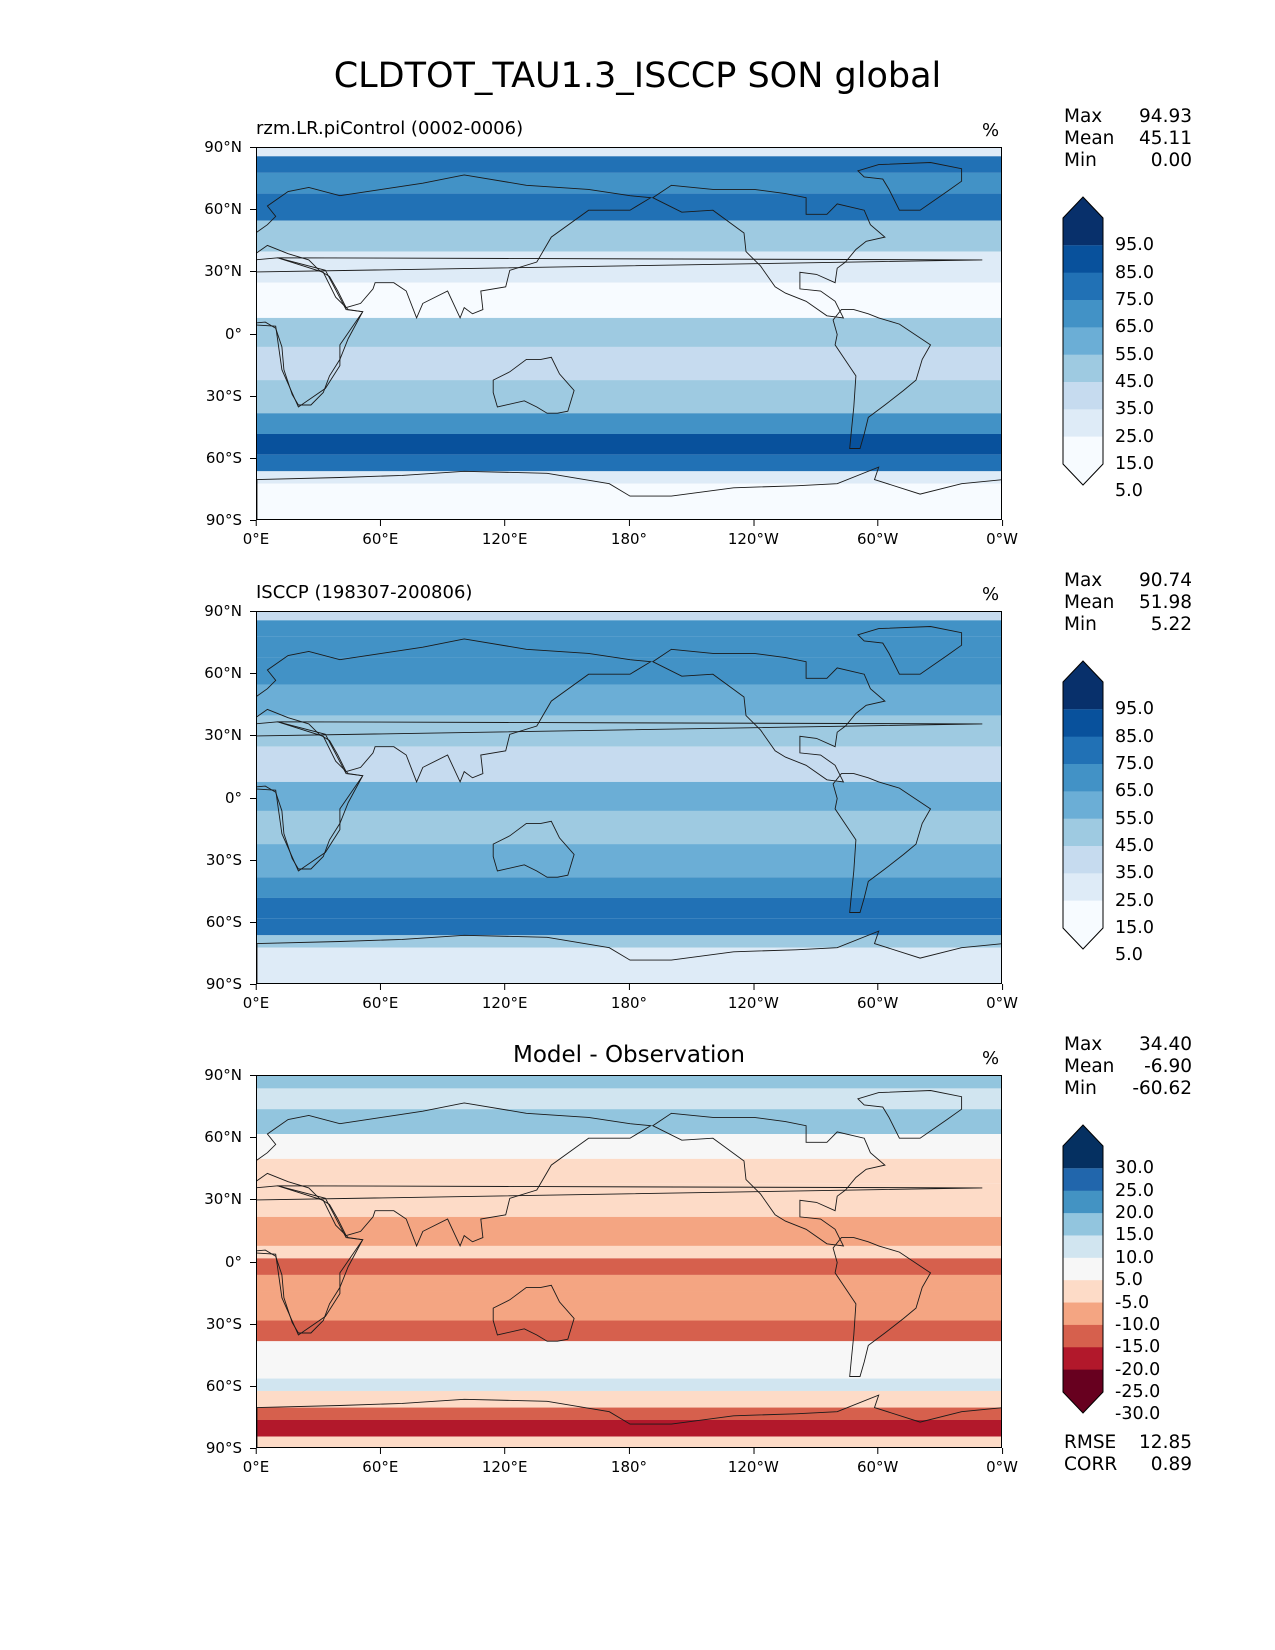  What do you see at coordinates (218, 396) in the screenshot?
I see `latitude-tick-label: 30°S` at bounding box center [218, 396].